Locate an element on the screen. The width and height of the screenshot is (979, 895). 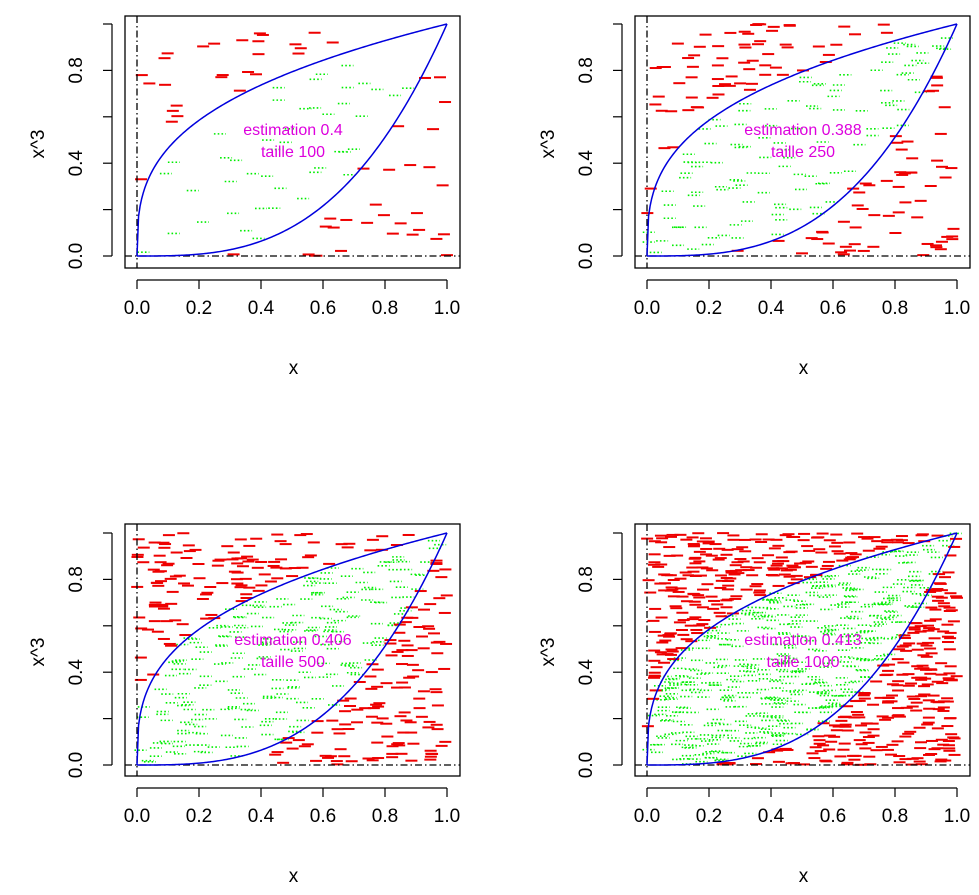
sample-size-label: taille 100 is located at coordinates (293, 152).